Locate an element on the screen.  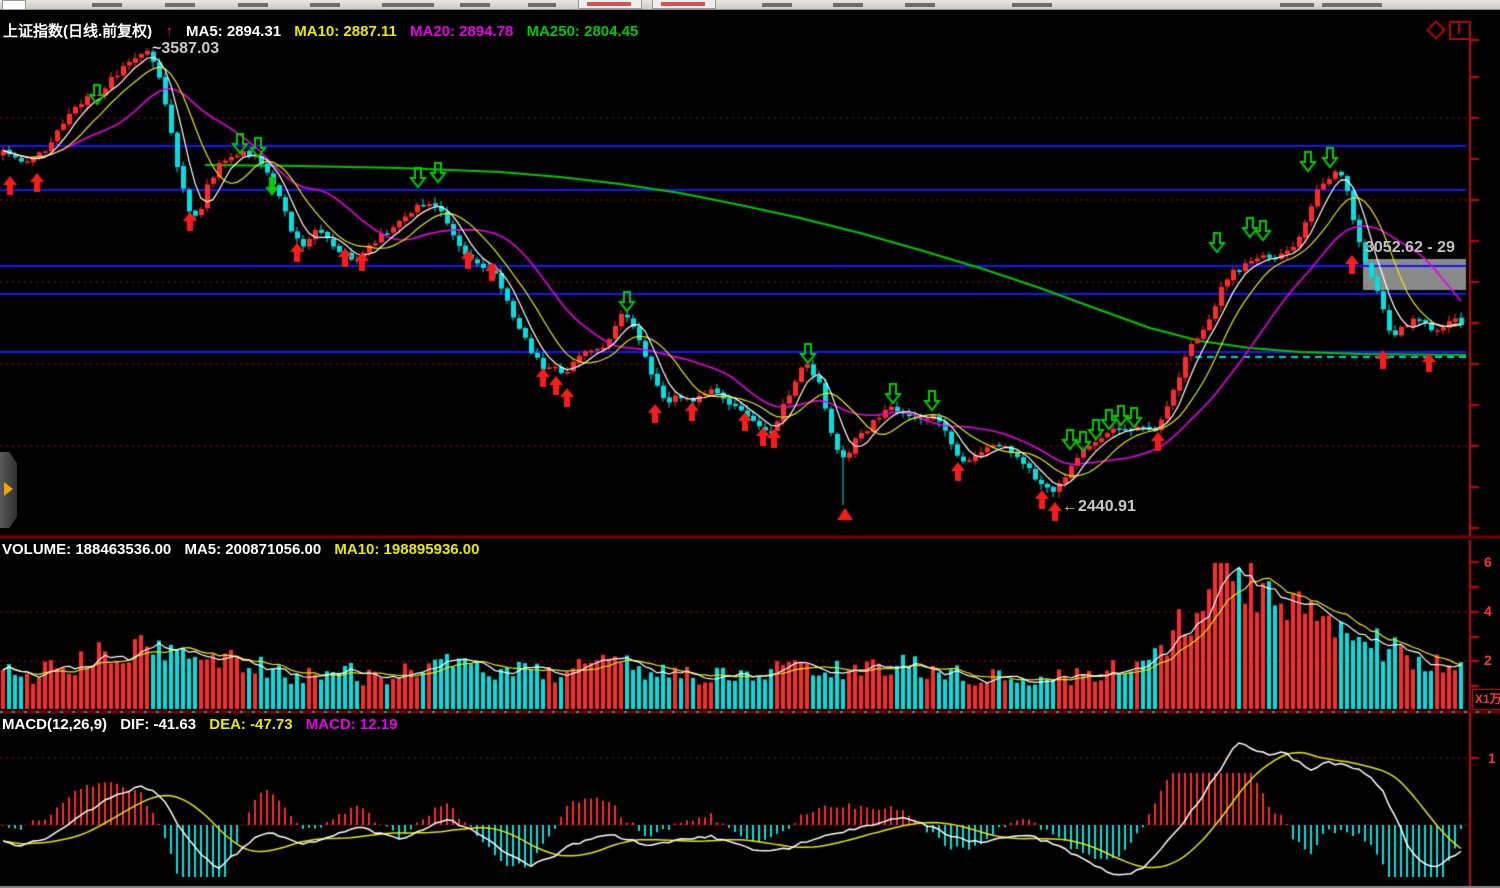
ma5-value: MA5: 2894.31 is located at coordinates (234, 31).